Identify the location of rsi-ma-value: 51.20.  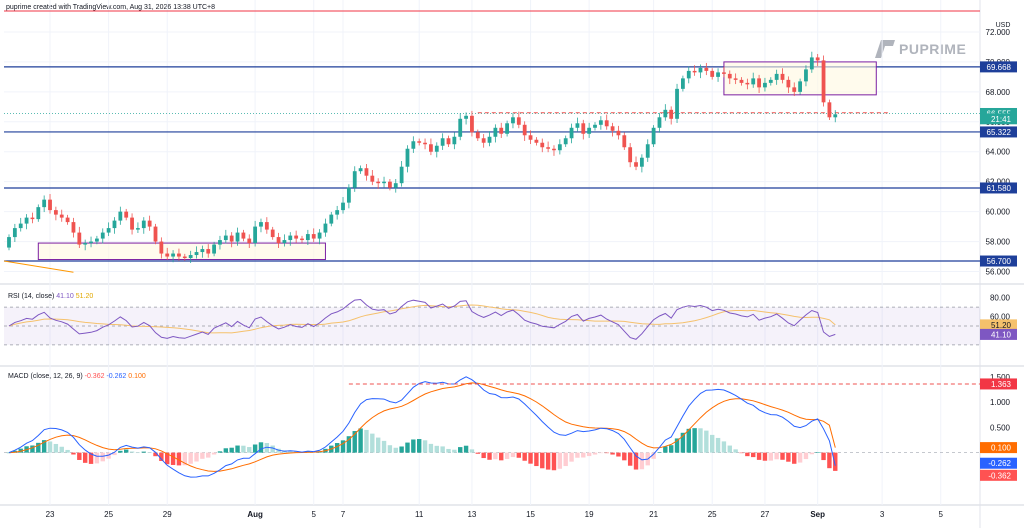
(85, 296).